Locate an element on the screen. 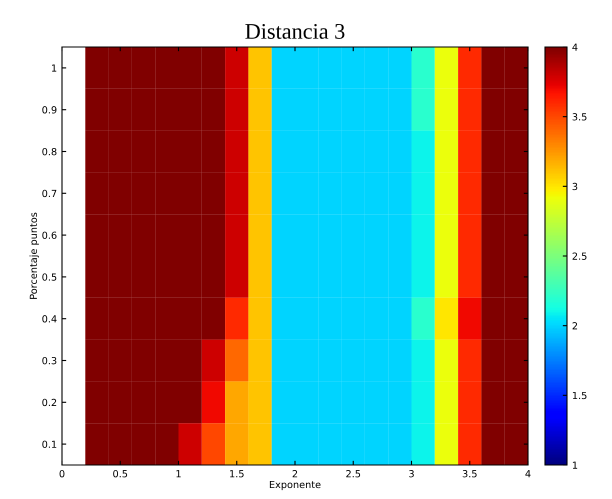 The height and width of the screenshot is (499, 612). y-tick-label: 0.9 is located at coordinates (49, 110).